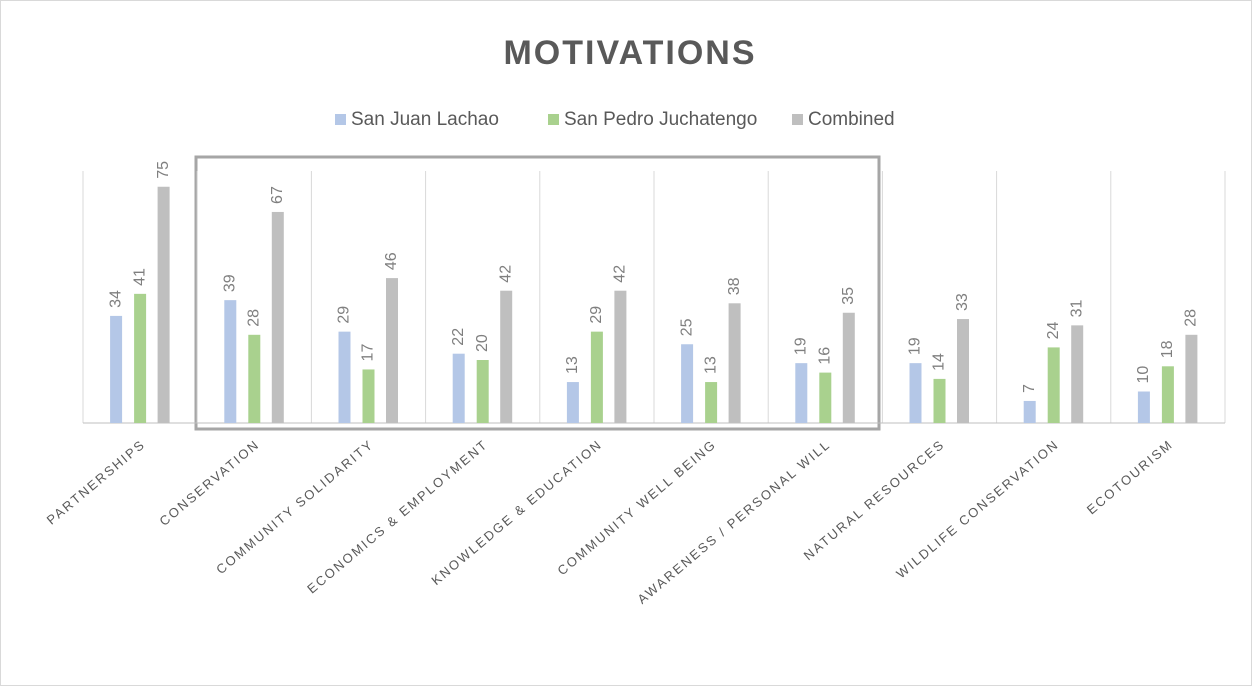 This screenshot has height=687, width=1253. What do you see at coordinates (368, 353) in the screenshot?
I see `data-label: 17` at bounding box center [368, 353].